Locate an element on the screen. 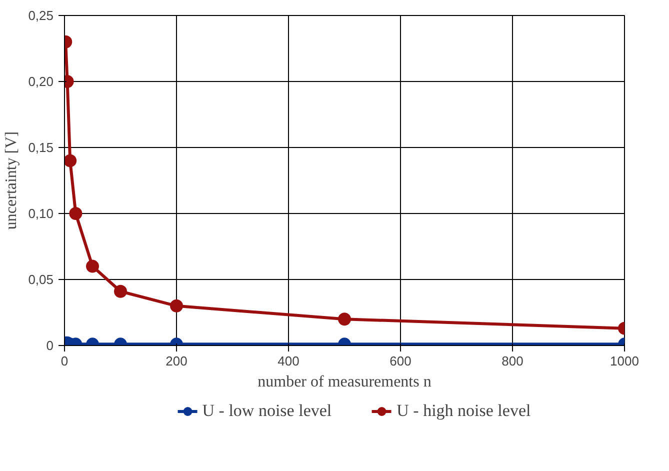  x-tick-label: 200 is located at coordinates (177, 361).